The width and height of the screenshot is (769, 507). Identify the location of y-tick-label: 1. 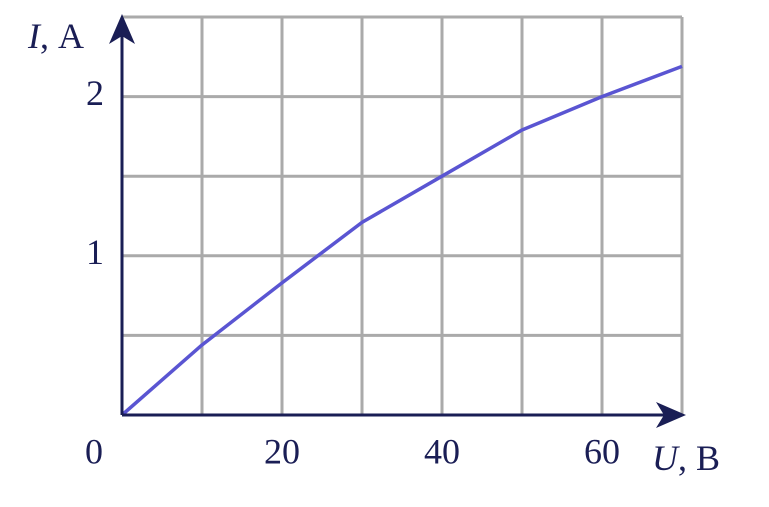
(95, 252).